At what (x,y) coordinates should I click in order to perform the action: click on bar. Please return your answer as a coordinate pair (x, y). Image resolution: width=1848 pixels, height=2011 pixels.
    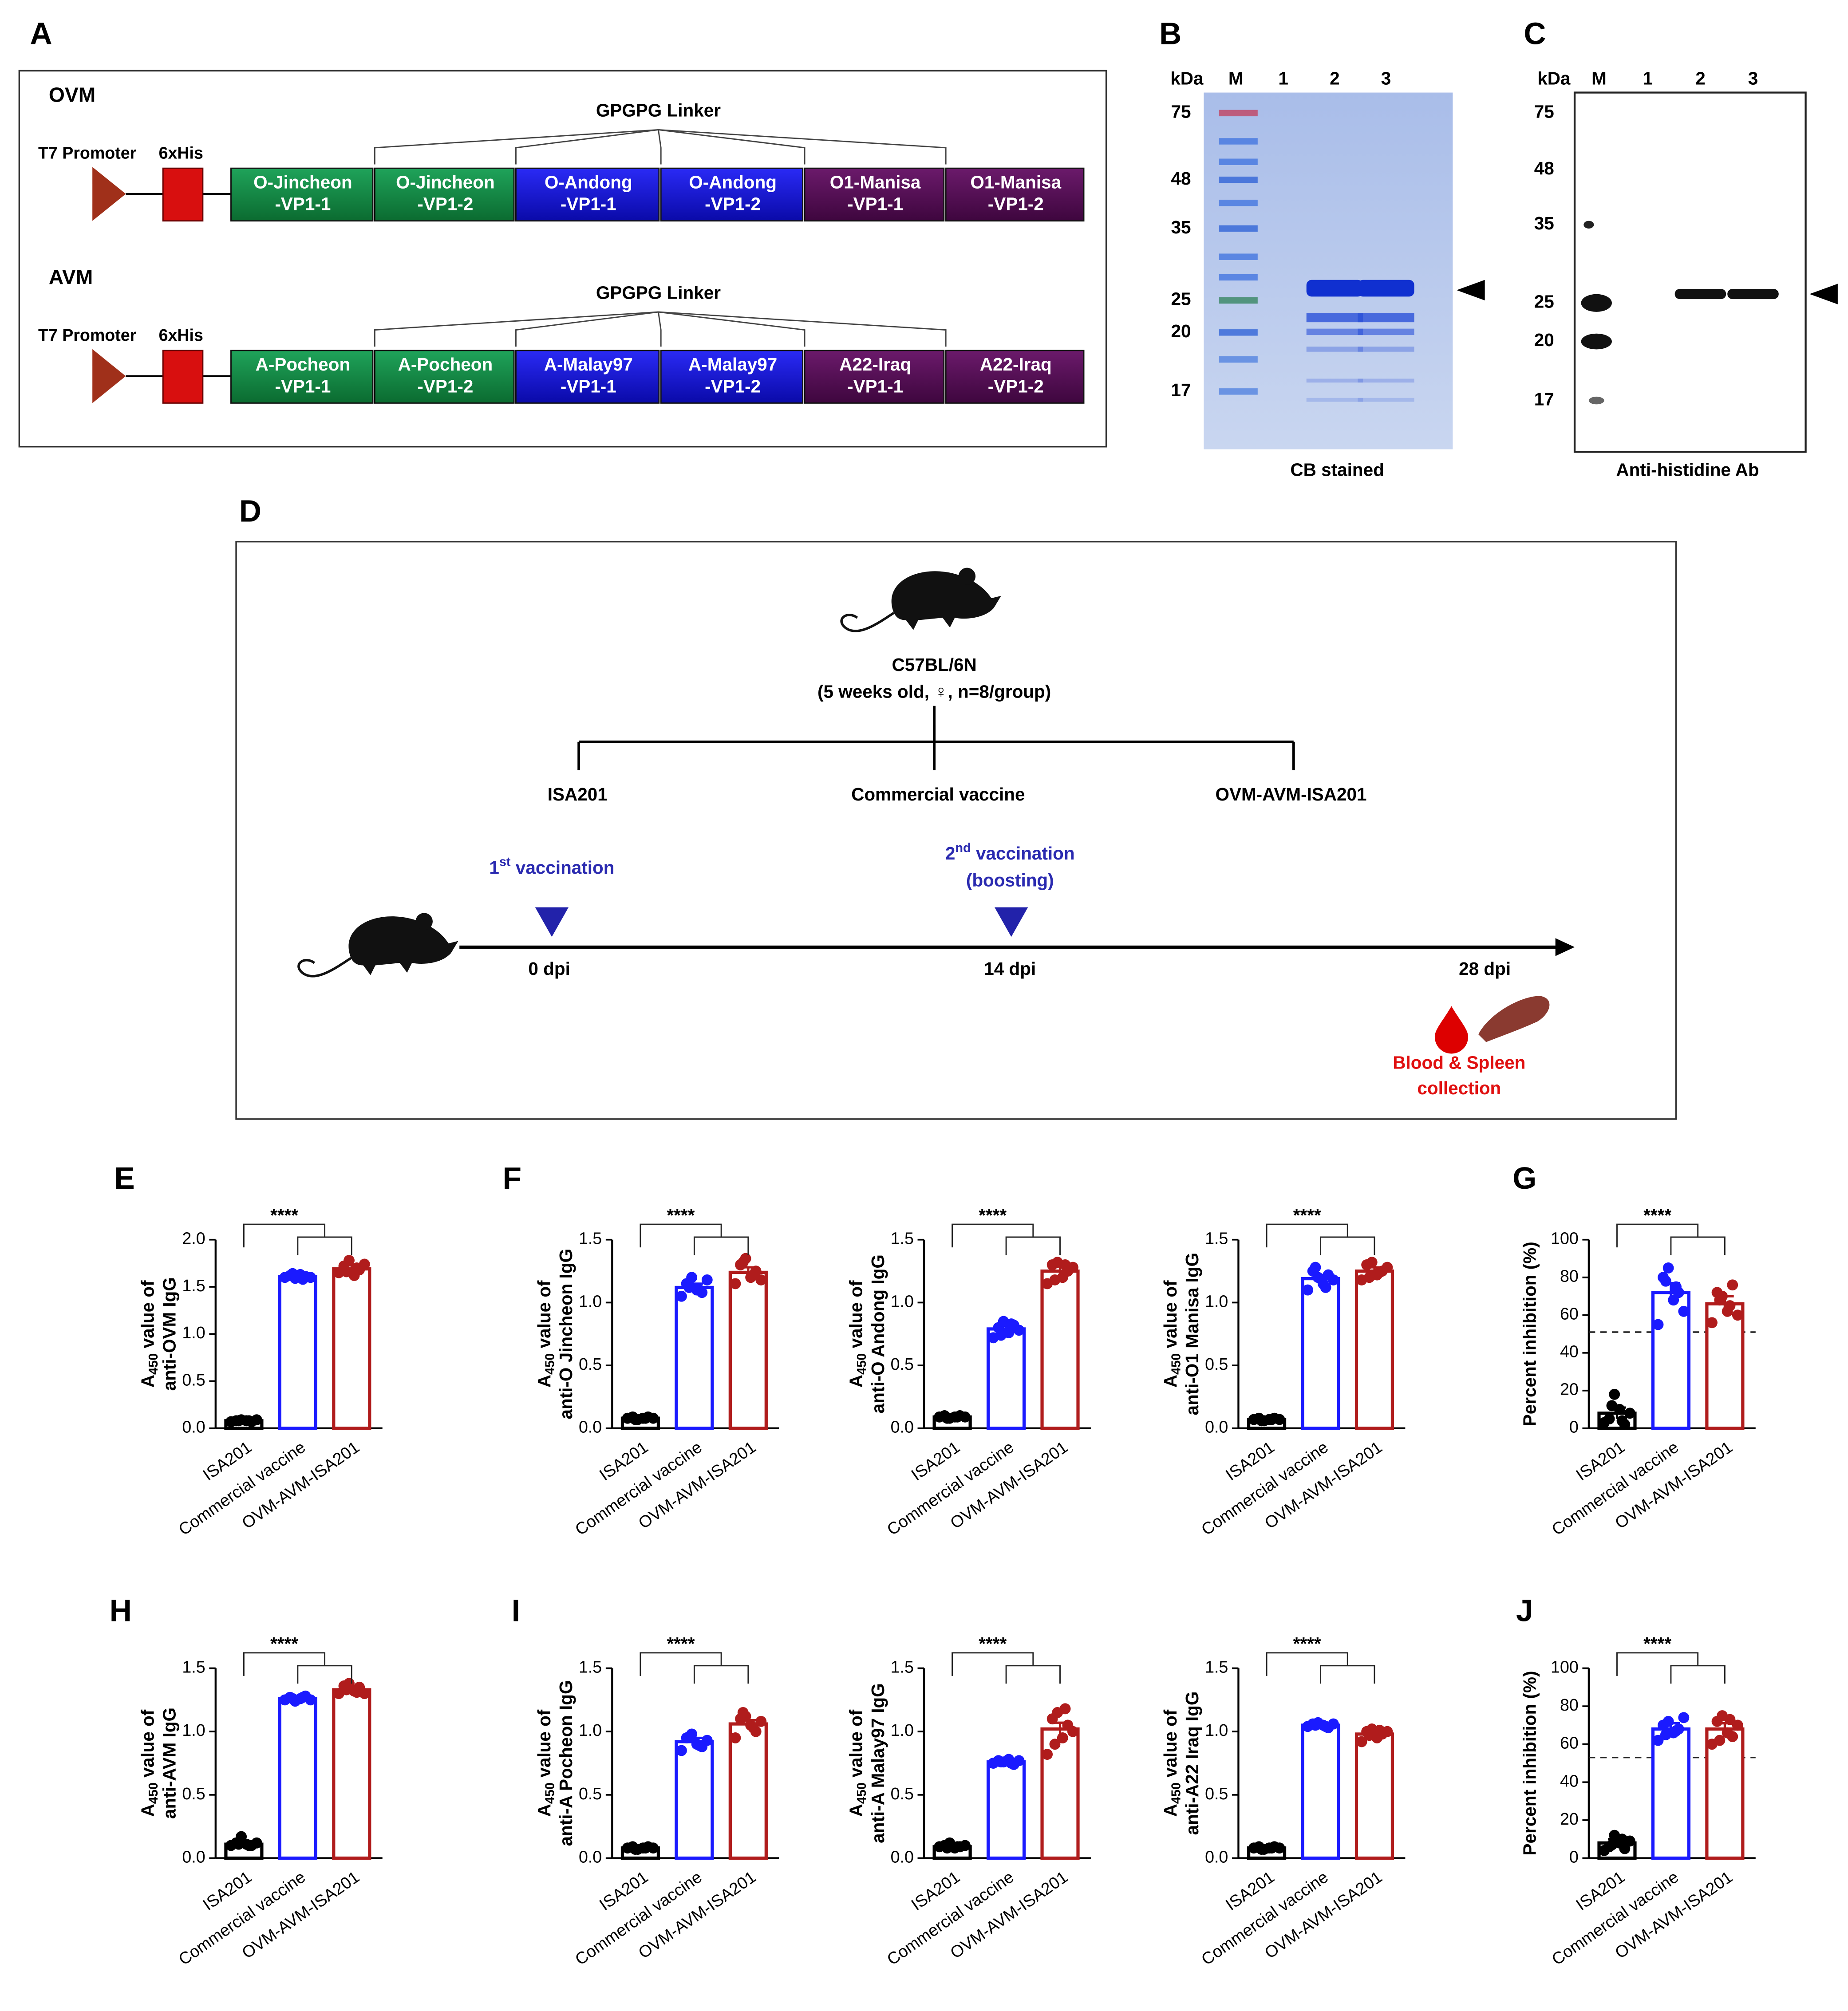
    Looking at the image, I should click on (694, 1800).